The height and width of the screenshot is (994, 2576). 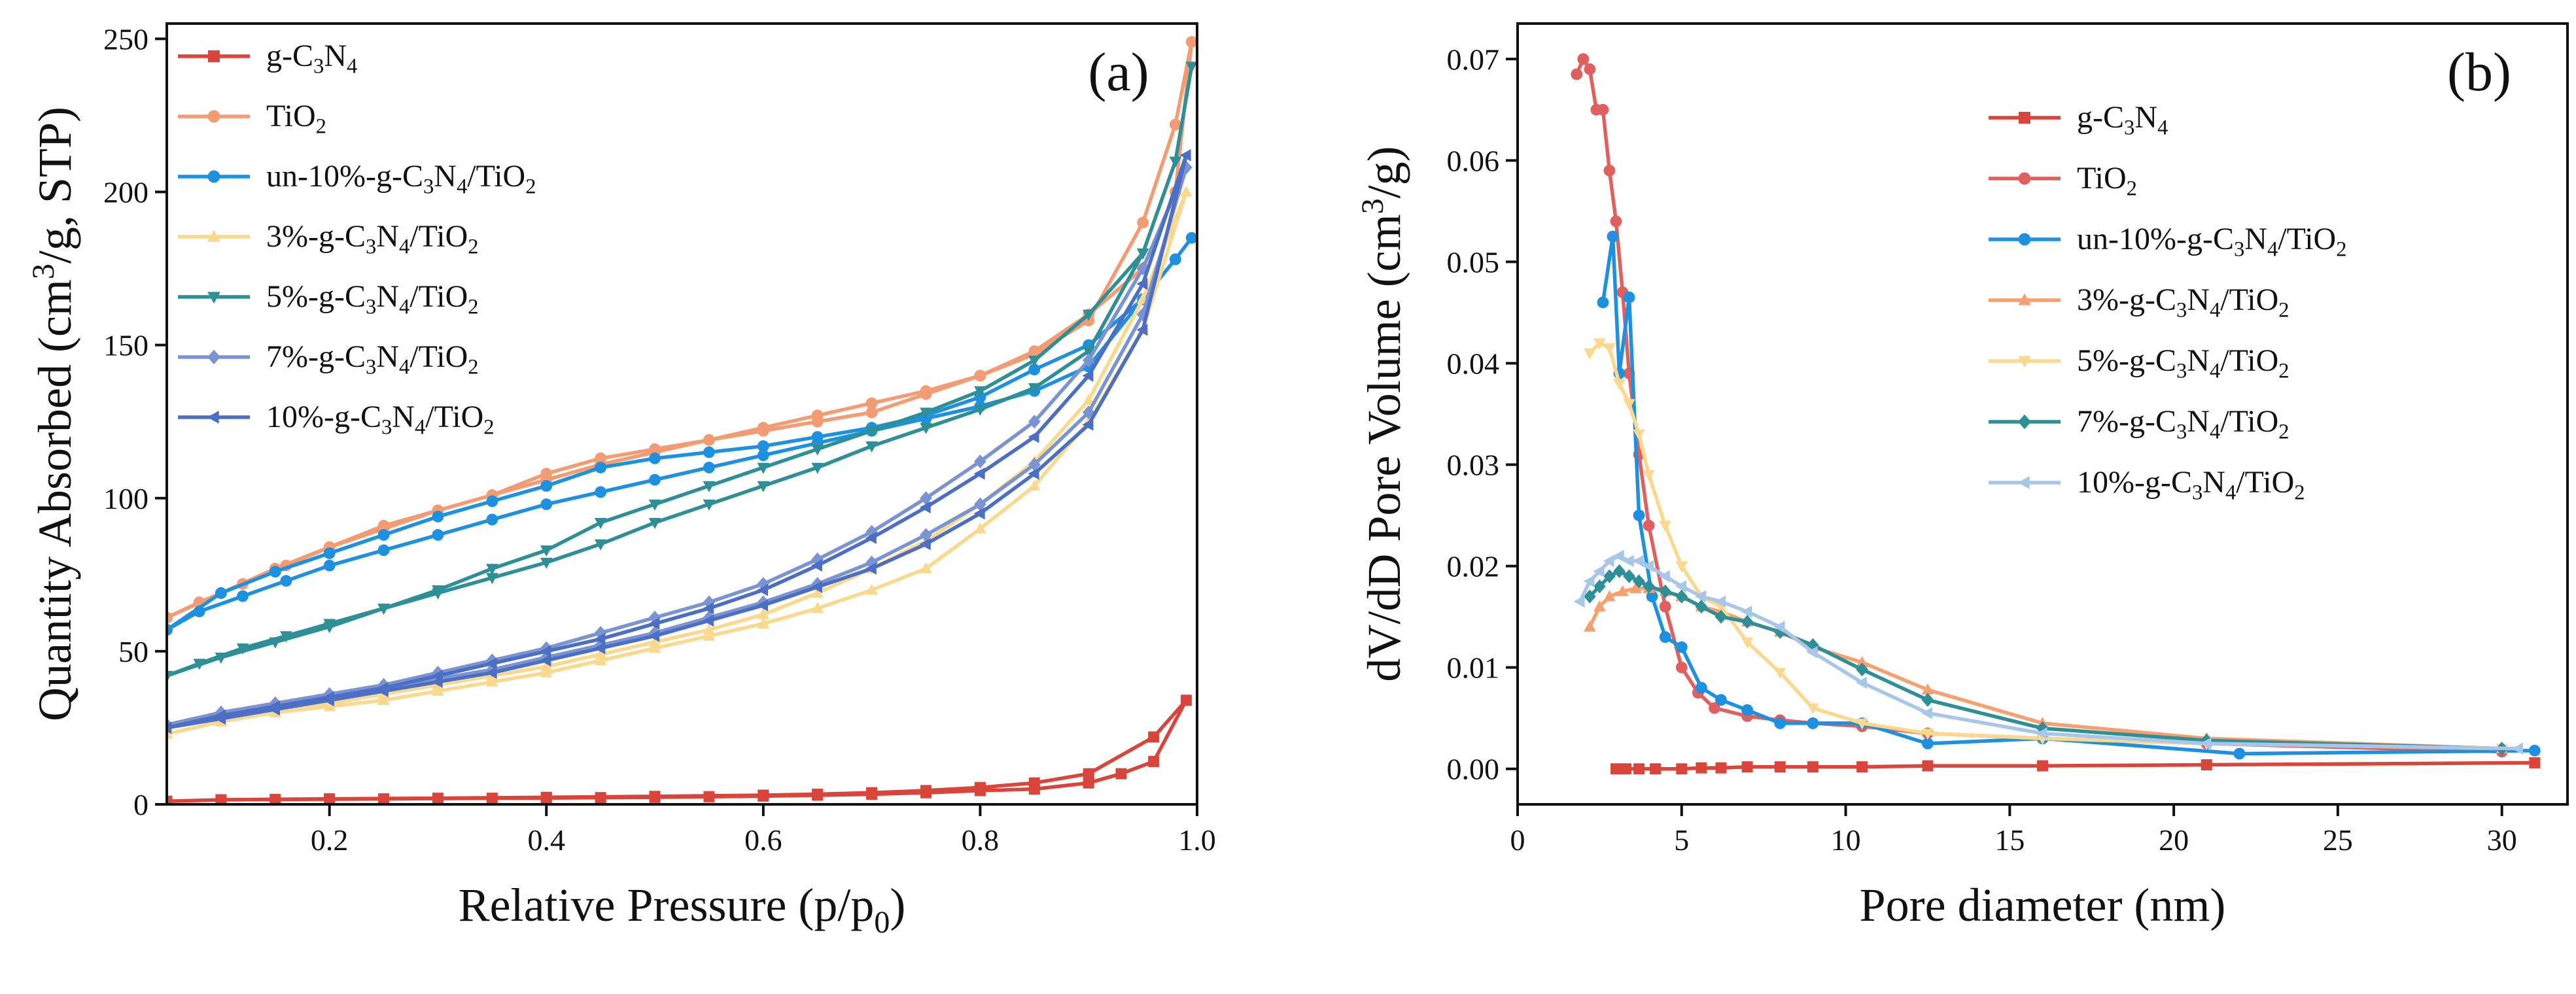 I want to click on y-tick-label: 200, so click(x=126, y=192).